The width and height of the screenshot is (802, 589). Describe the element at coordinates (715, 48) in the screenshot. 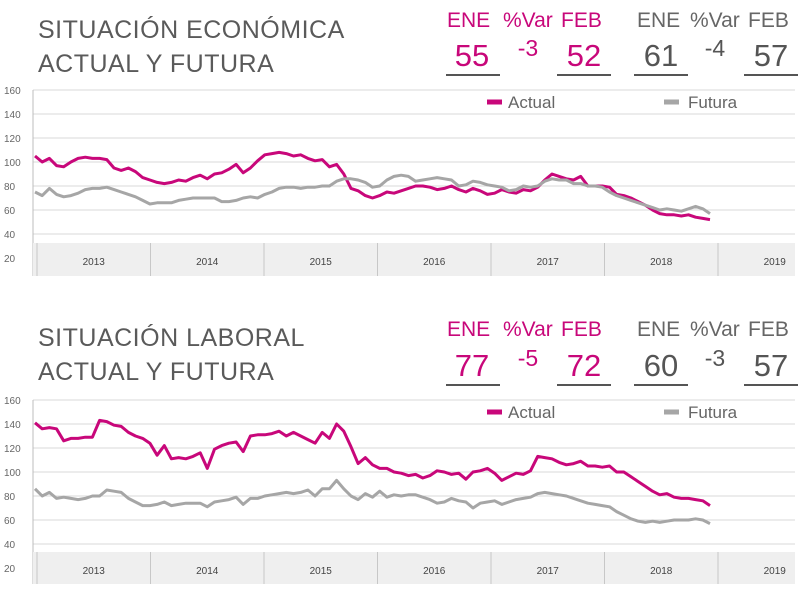

I see `var-value: -4` at that location.